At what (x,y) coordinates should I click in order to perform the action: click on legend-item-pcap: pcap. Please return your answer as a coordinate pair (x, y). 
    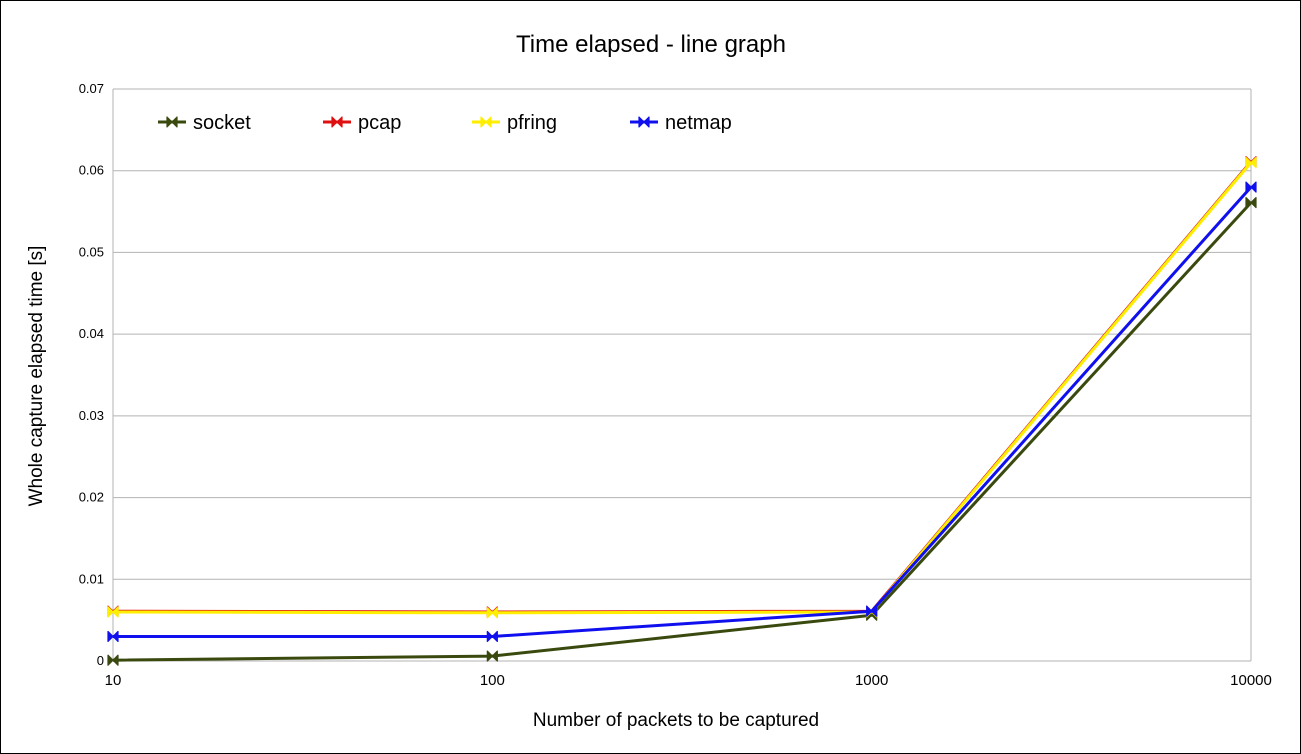
    Looking at the image, I should click on (362, 123).